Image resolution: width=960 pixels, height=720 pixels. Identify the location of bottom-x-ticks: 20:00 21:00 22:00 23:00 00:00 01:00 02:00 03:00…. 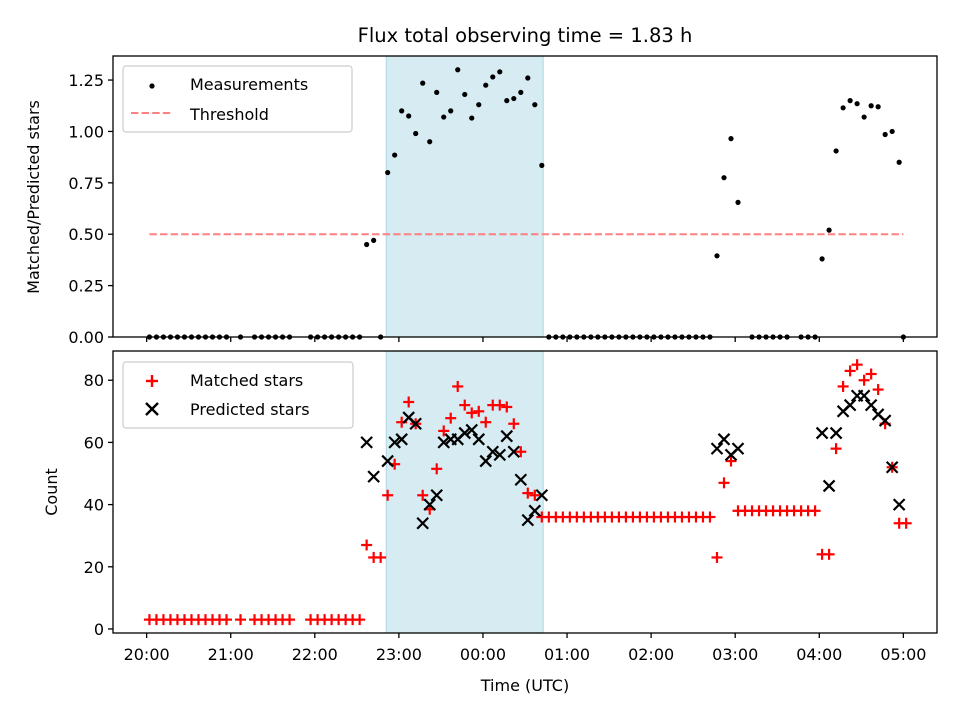
(525, 648).